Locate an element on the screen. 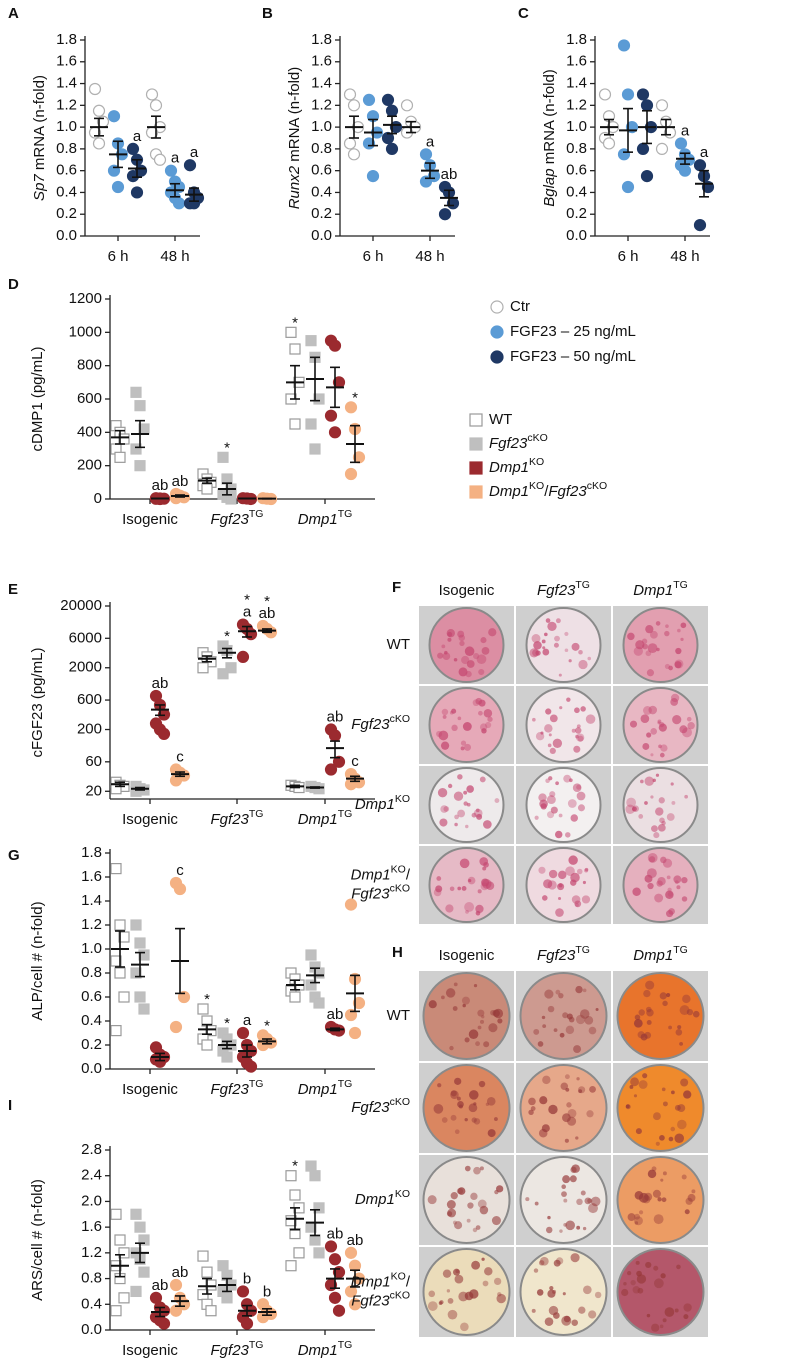 Image resolution: width=785 pixels, height=1360 pixels. text-part: Fgf23 is located at coordinates (230, 819).